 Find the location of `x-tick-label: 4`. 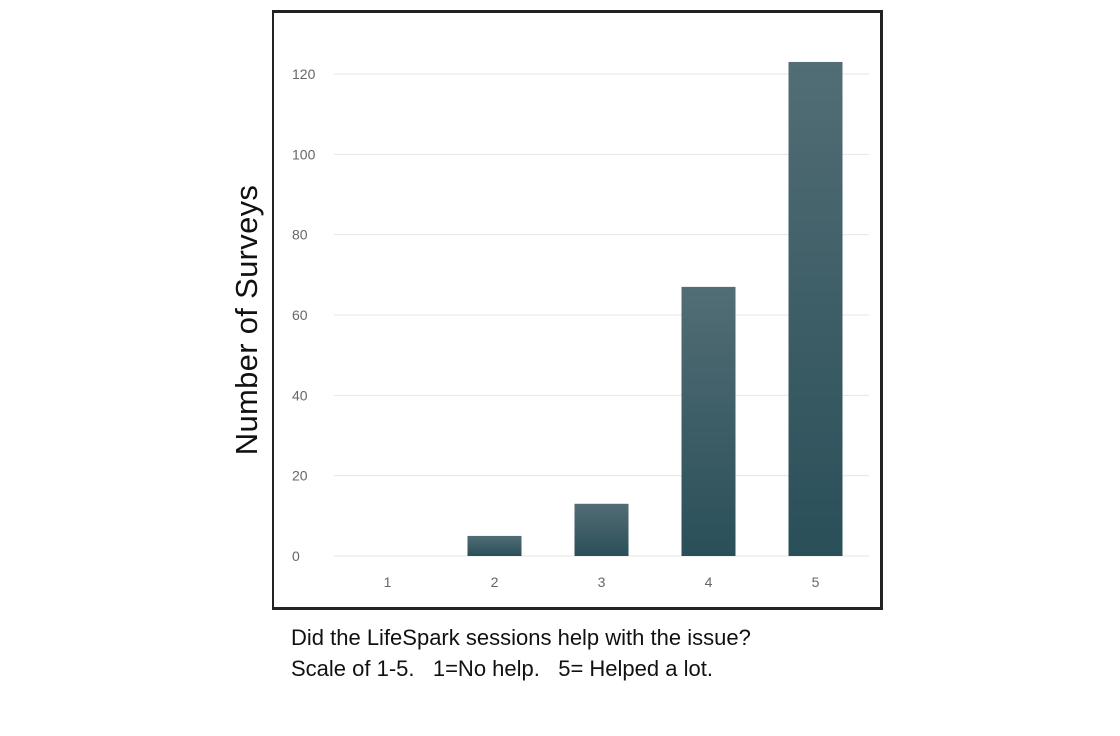

x-tick-label: 4 is located at coordinates (709, 582).